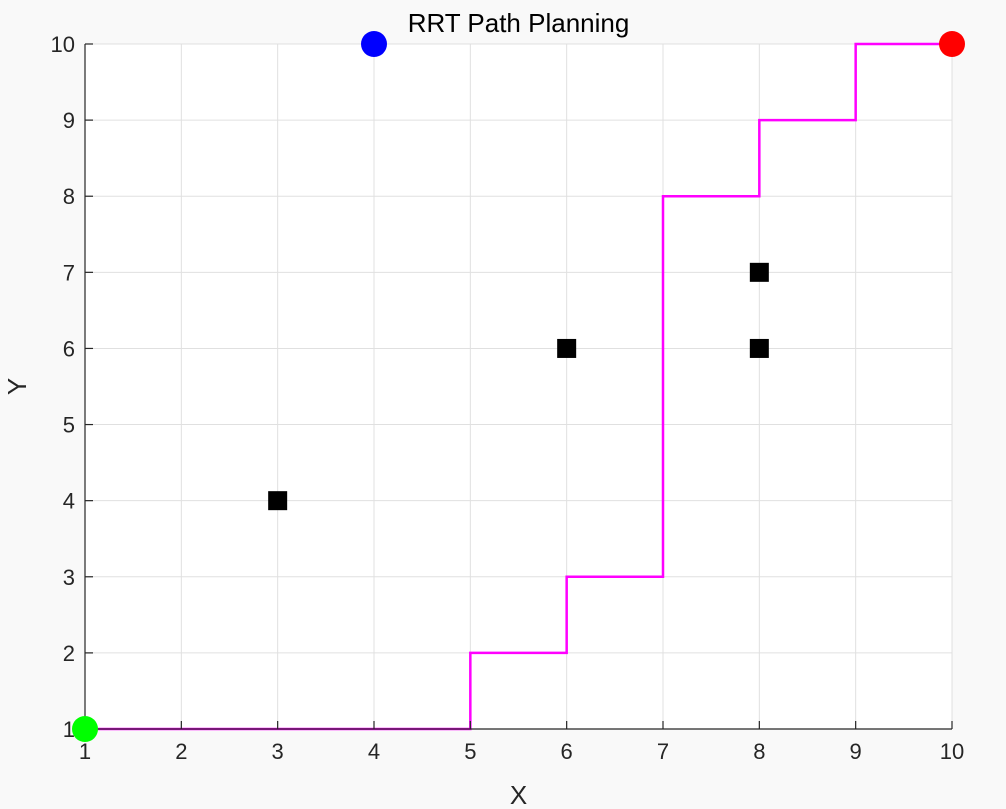  Describe the element at coordinates (518, 794) in the screenshot. I see `x-axis-label: X` at that location.